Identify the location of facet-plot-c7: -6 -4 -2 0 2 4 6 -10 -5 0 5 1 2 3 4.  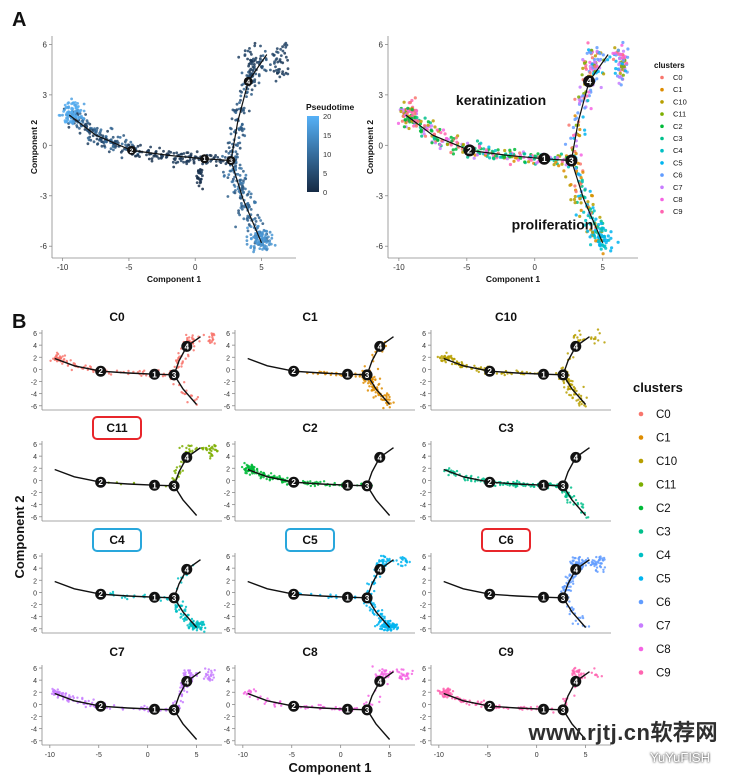
(126, 712).